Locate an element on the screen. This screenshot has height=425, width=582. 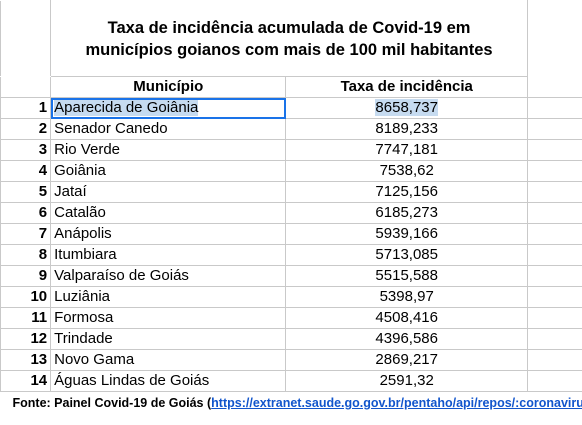
row-number: 10 is located at coordinates (26, 297).